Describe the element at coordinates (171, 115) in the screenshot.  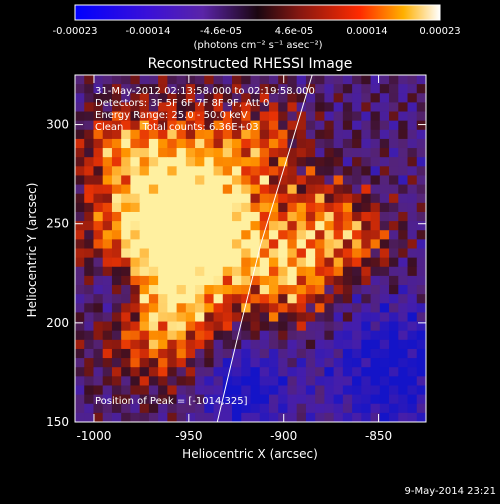
I see `energy-range: Energy Range: 25.0 - 50.0 keV` at that location.